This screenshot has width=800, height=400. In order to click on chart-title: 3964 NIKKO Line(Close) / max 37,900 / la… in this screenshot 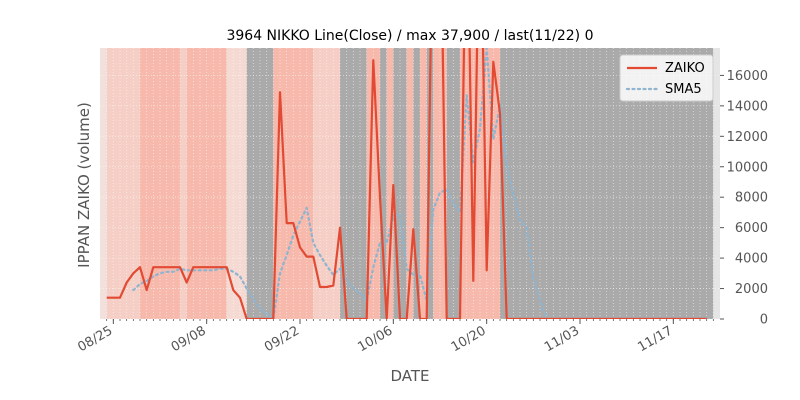, I will do `click(409, 36)`.